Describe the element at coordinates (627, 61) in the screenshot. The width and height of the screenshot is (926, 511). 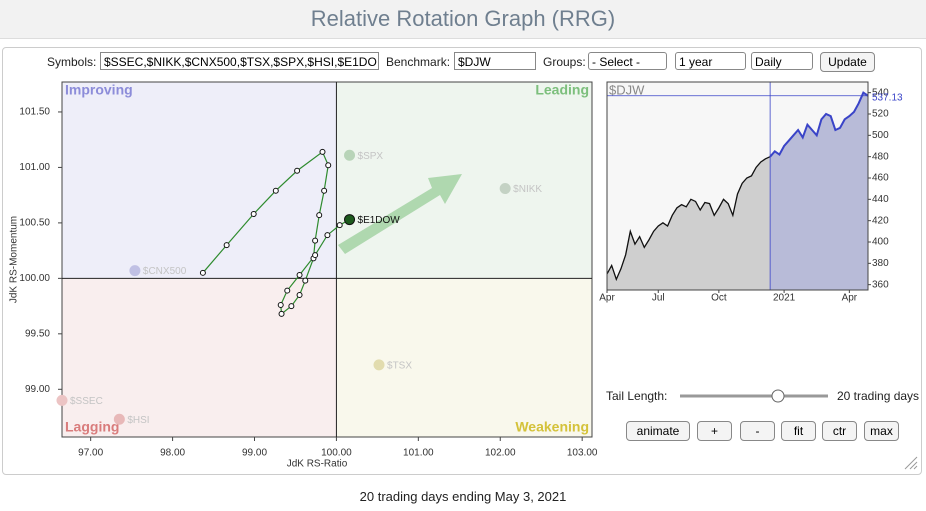
I see `groups-select: - Select -` at that location.